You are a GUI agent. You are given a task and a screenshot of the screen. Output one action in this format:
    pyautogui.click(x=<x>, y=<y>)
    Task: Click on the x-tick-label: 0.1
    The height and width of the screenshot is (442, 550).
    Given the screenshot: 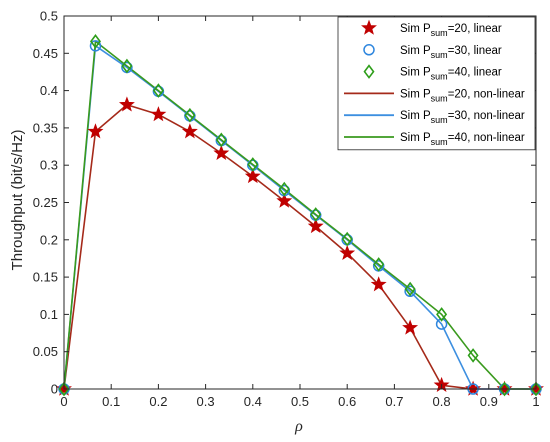 What is the action you would take?
    pyautogui.click(x=111, y=401)
    